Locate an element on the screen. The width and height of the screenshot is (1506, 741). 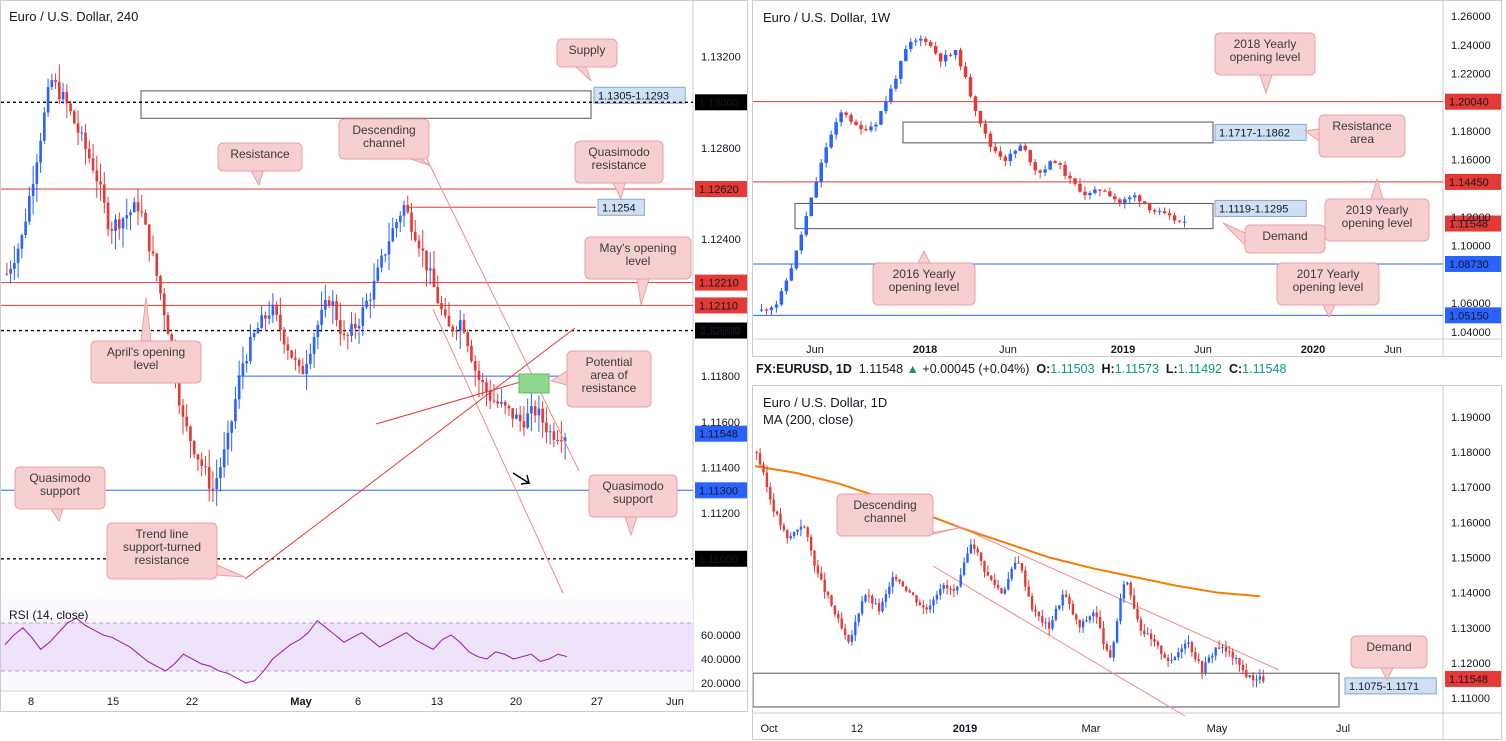
x-tick-label: 2019 is located at coordinates (1123, 350).